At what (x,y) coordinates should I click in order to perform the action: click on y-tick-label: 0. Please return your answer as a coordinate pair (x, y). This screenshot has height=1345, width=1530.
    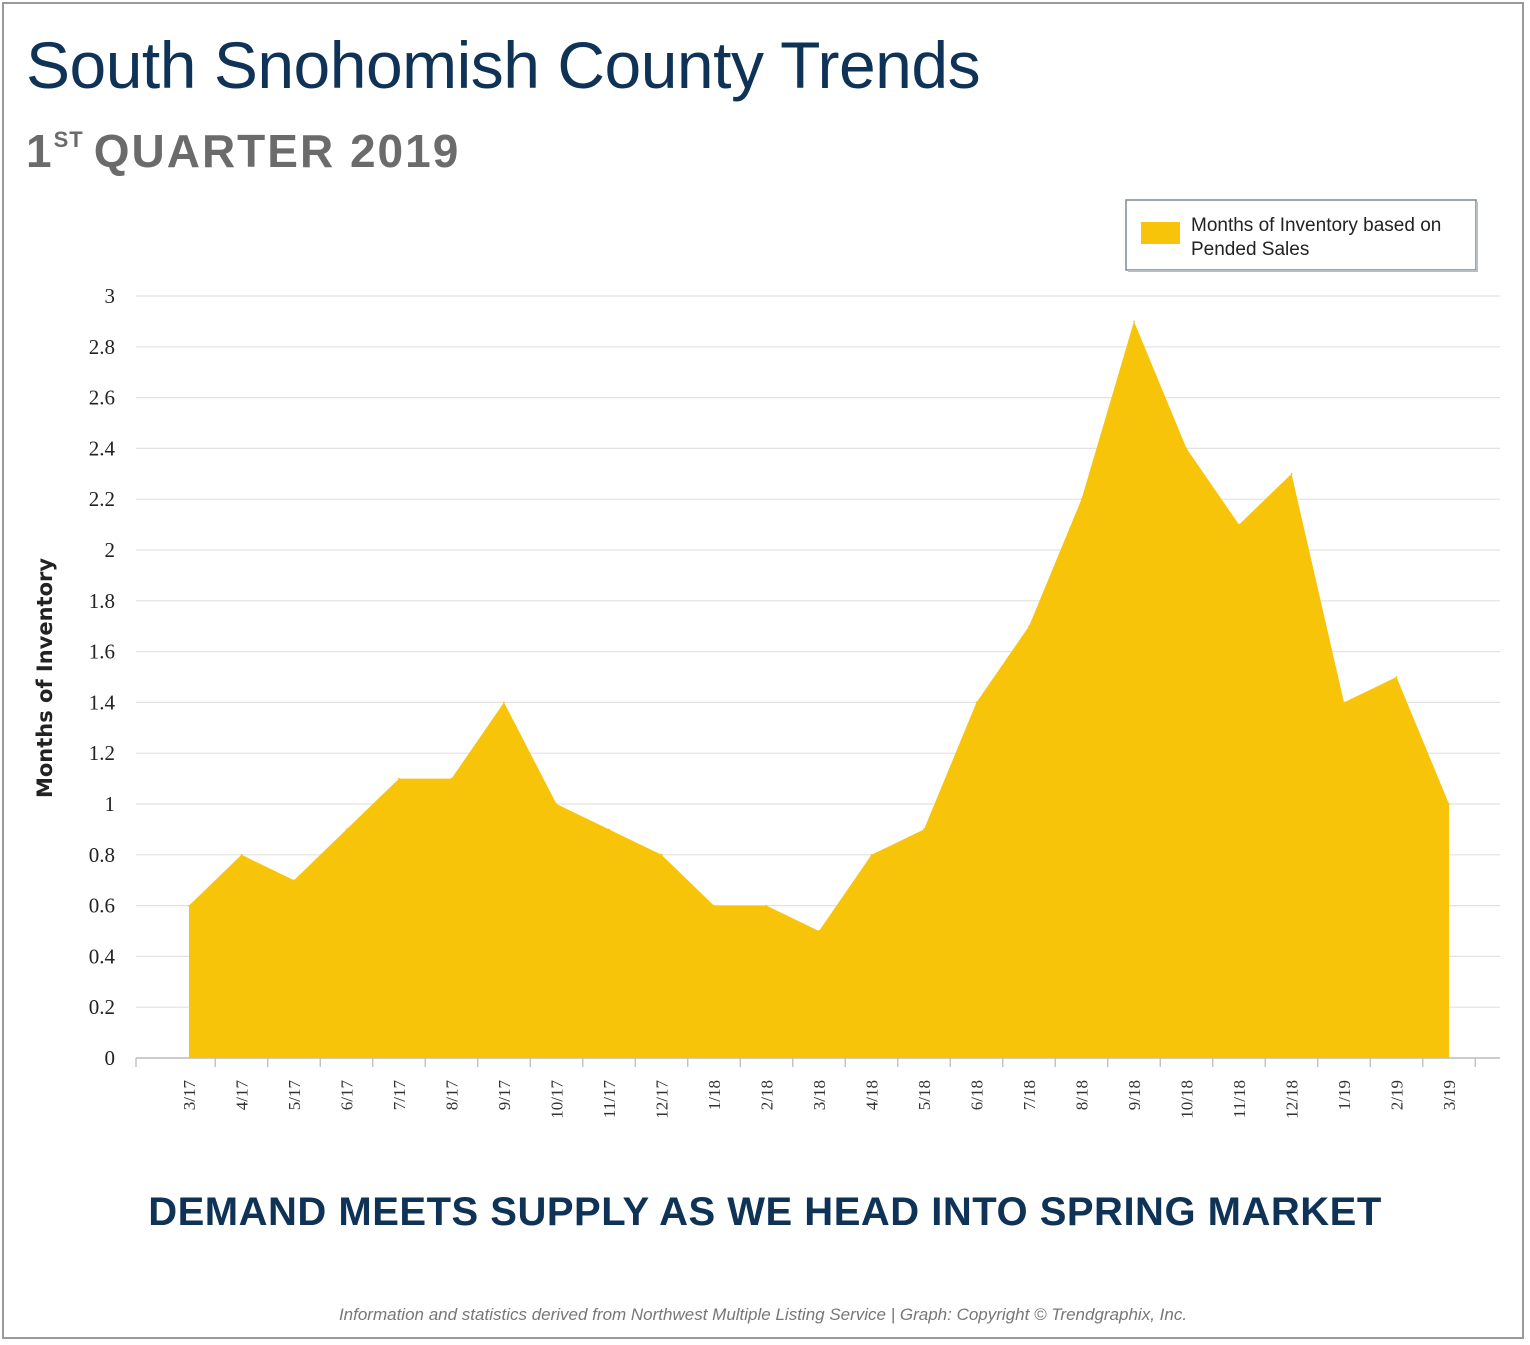
    Looking at the image, I should click on (110, 1058).